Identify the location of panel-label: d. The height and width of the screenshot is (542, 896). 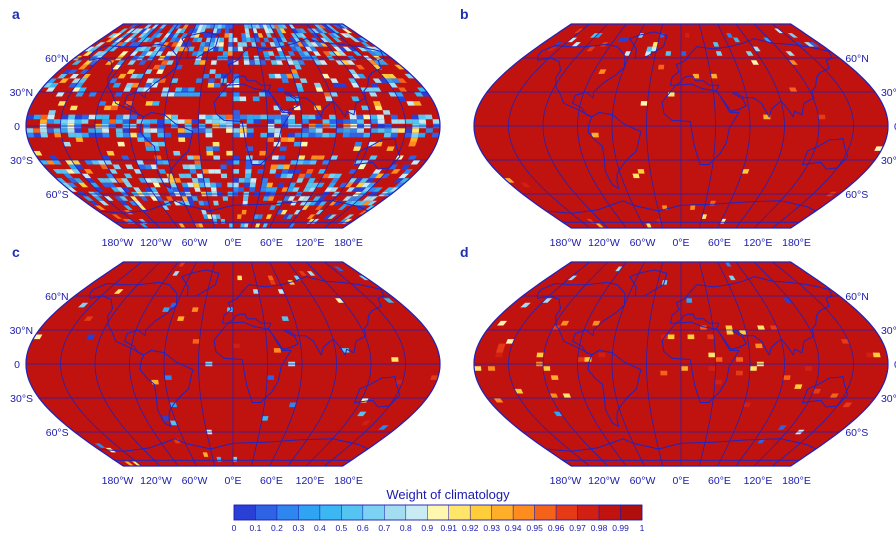
(464, 252).